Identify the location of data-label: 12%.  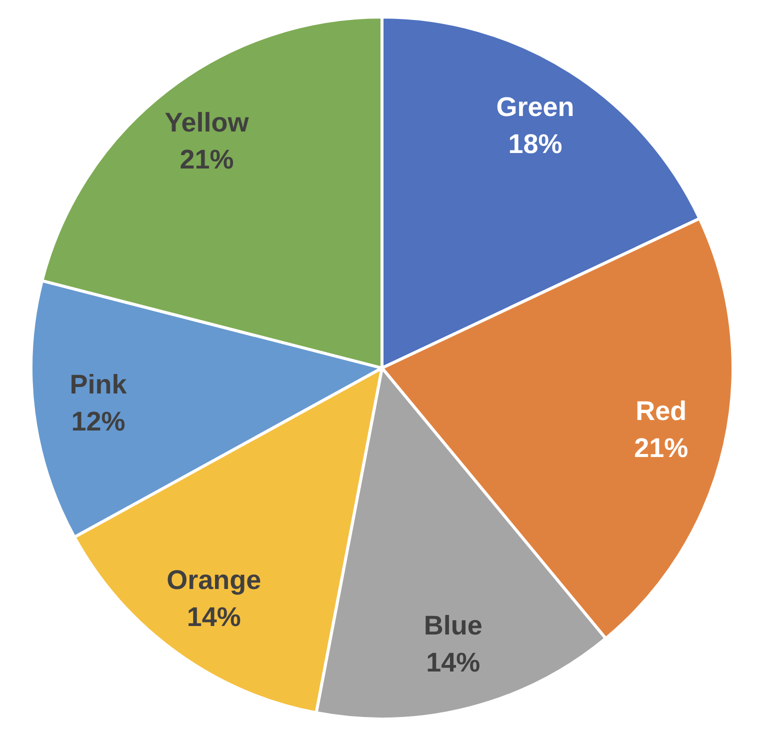
(98, 421).